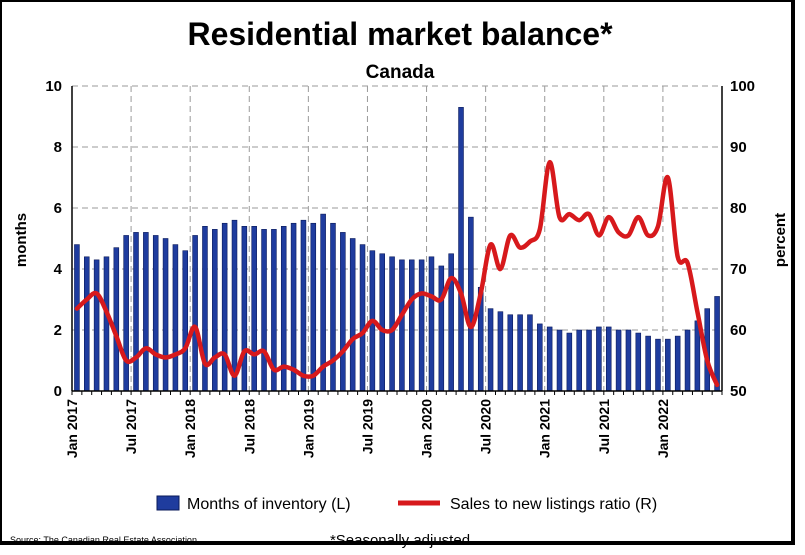 This screenshot has height=555, width=805. Describe the element at coordinates (131, 426) in the screenshot. I see `x-tick-label: Jul 2017` at that location.